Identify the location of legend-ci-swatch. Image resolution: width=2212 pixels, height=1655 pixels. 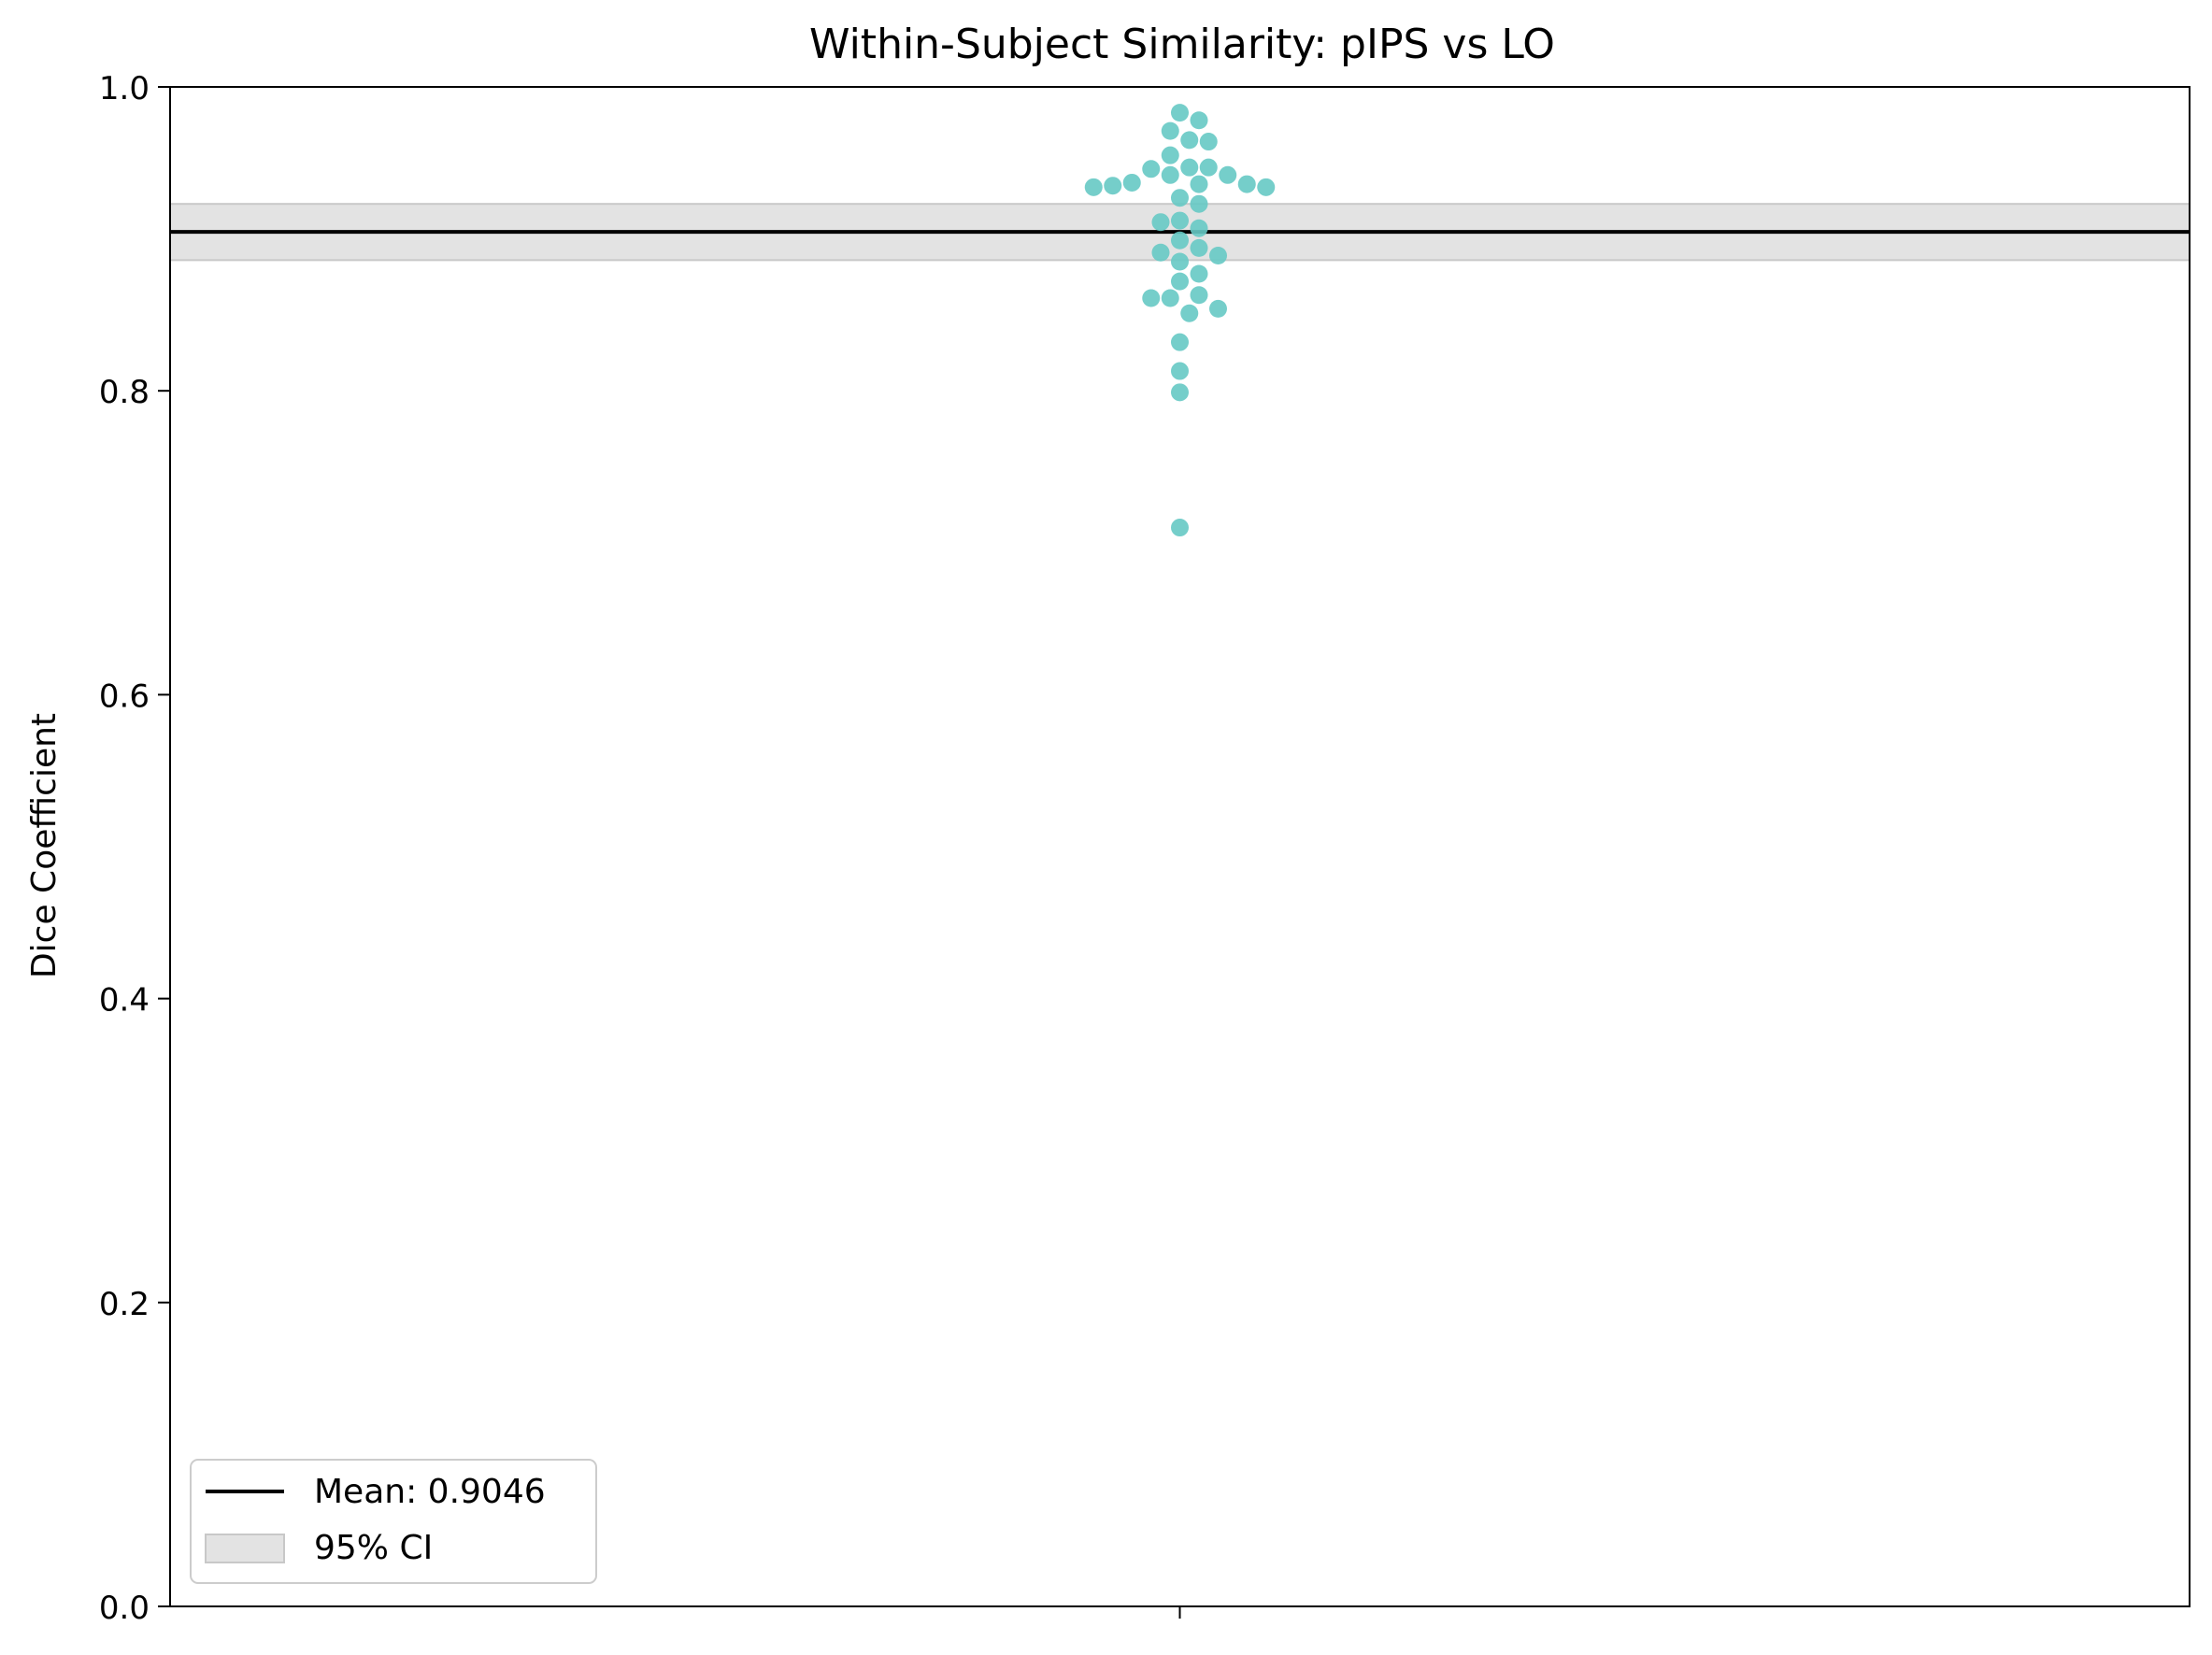
(245, 1549).